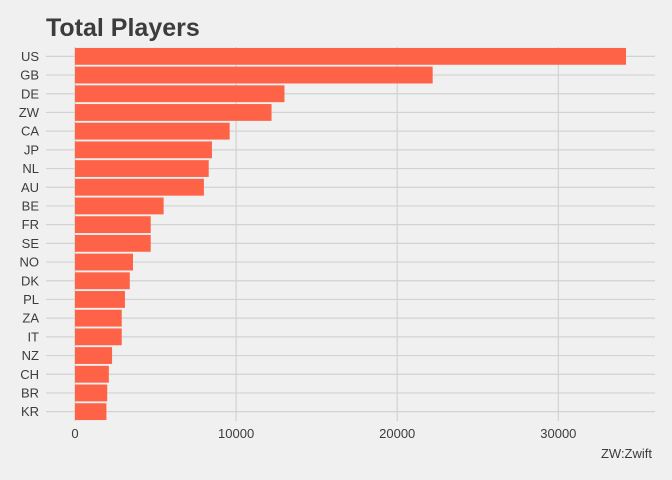 This screenshot has height=480, width=672. What do you see at coordinates (102, 281) in the screenshot?
I see `bar-dk` at bounding box center [102, 281].